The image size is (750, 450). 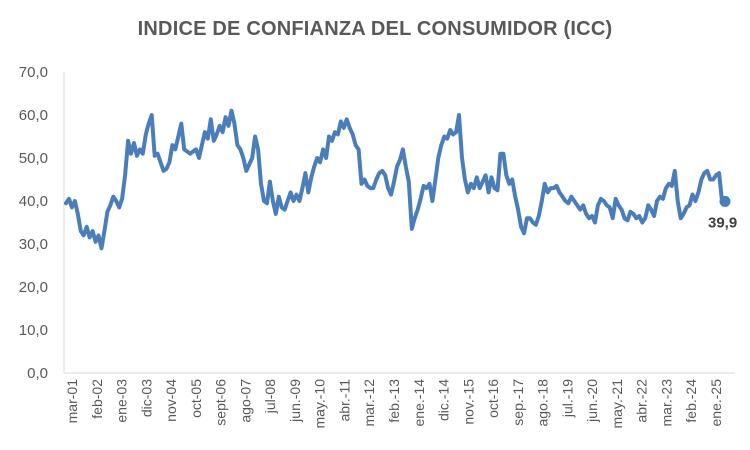 What do you see at coordinates (725, 201) in the screenshot?
I see `last-point-marker` at bounding box center [725, 201].